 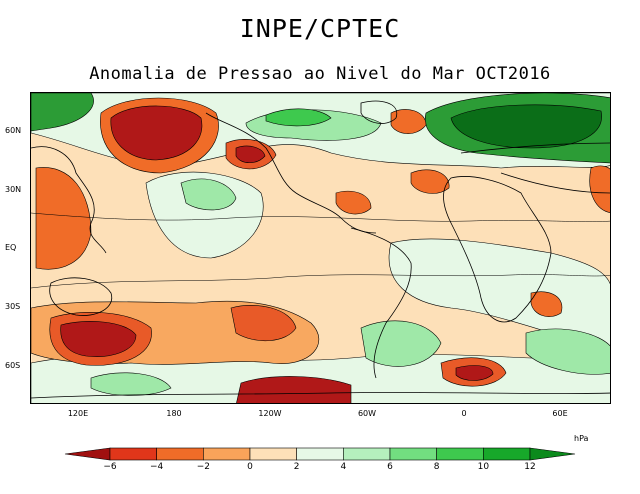 I want to click on colorbar-tick-label: 6, so click(x=390, y=467).